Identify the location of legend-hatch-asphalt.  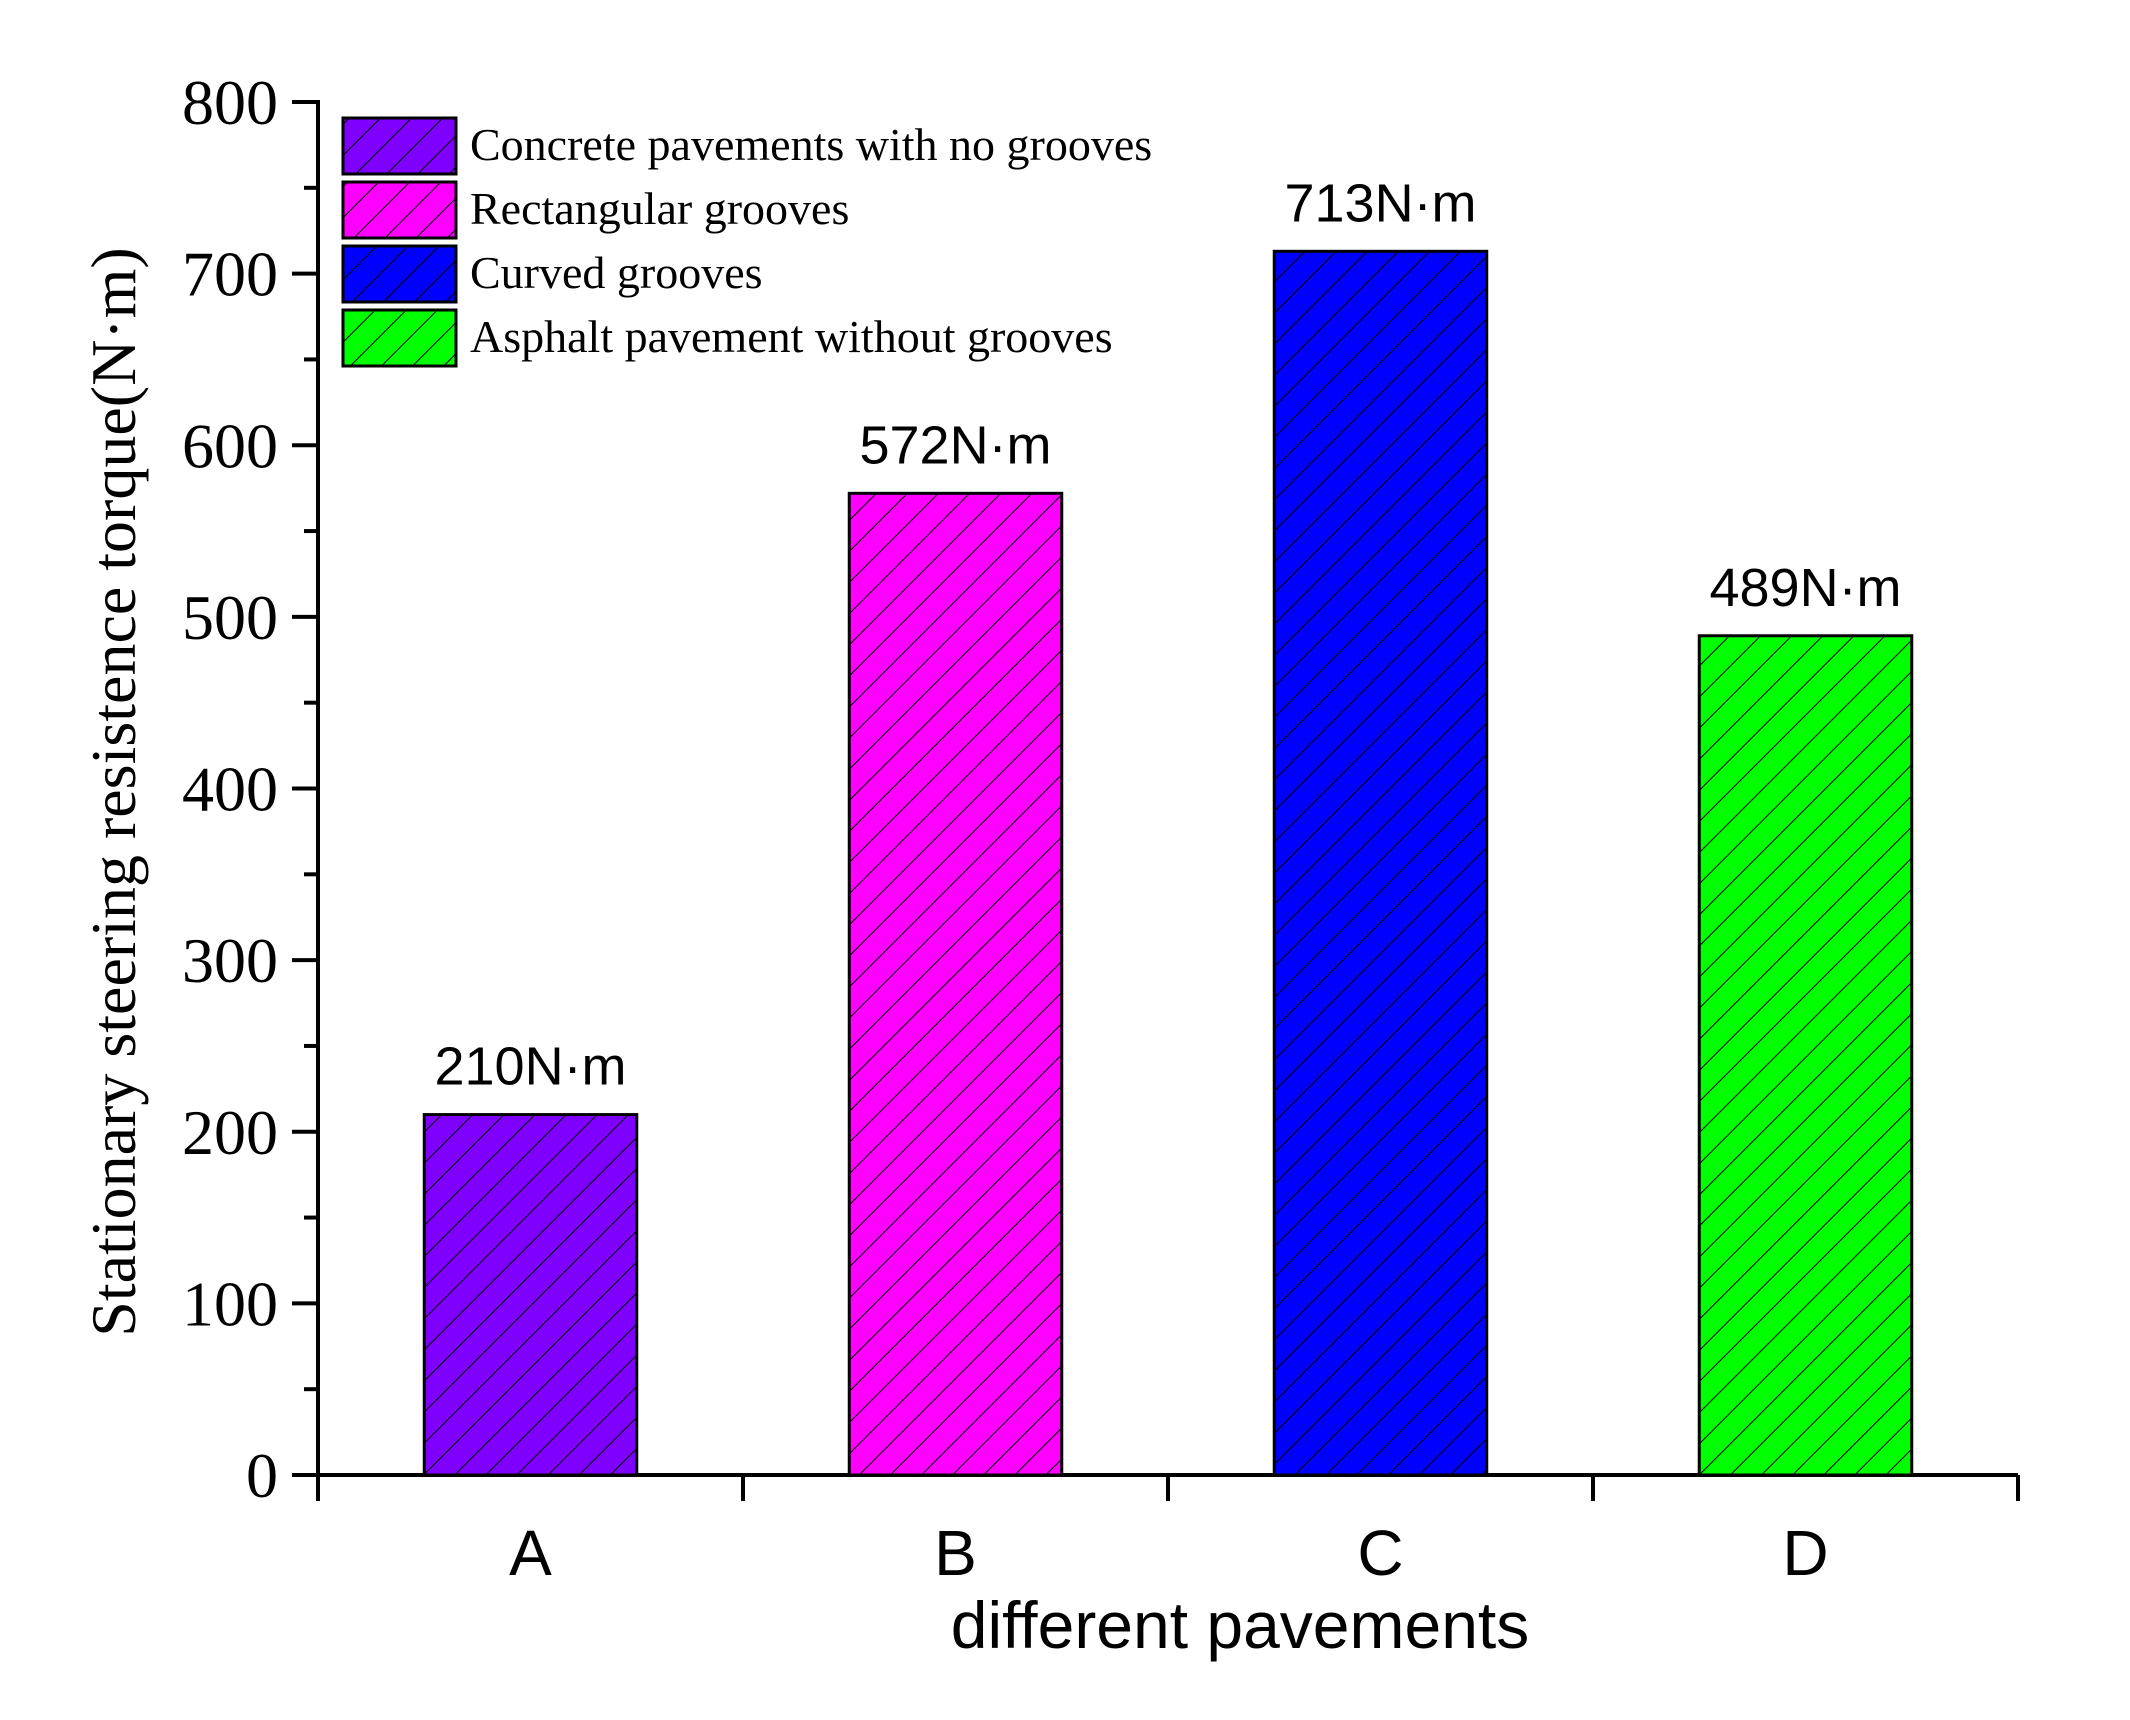
(399, 338).